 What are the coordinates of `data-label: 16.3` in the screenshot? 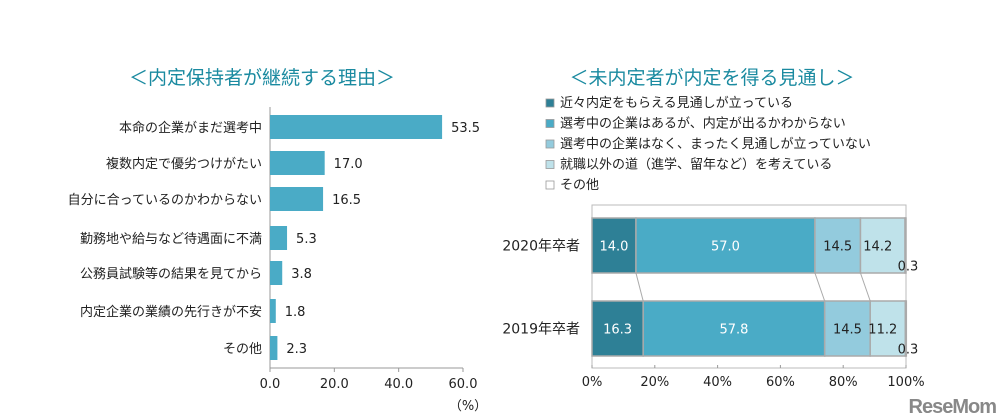 It's located at (617, 330).